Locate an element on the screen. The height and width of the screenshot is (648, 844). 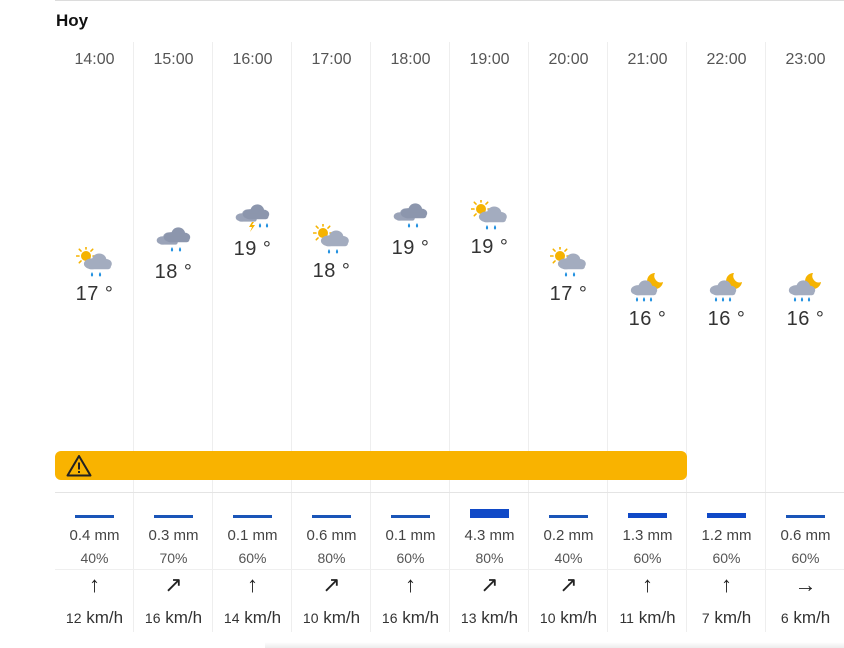
rain-amount: 1.3 mm is located at coordinates (647, 535).